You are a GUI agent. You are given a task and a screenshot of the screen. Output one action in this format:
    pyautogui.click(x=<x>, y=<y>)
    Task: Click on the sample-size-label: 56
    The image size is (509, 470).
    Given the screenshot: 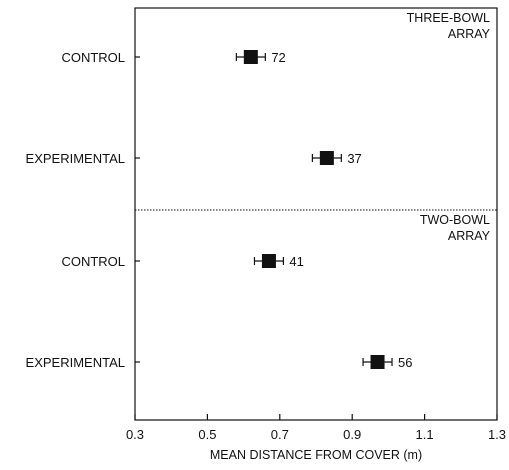 What is the action you would take?
    pyautogui.click(x=405, y=362)
    